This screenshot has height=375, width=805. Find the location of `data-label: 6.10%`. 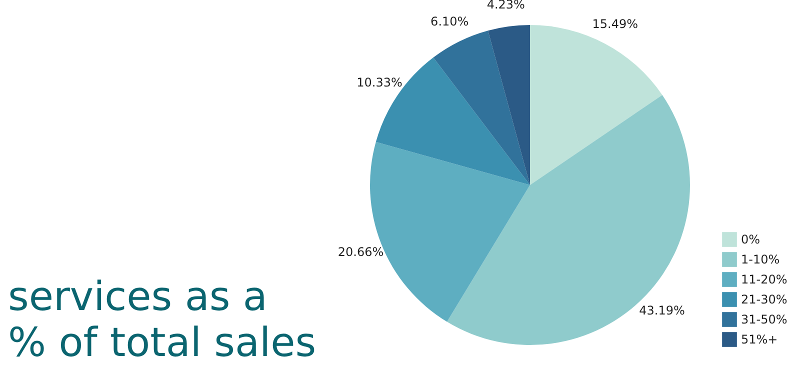

data-label: 6.10% is located at coordinates (449, 21).